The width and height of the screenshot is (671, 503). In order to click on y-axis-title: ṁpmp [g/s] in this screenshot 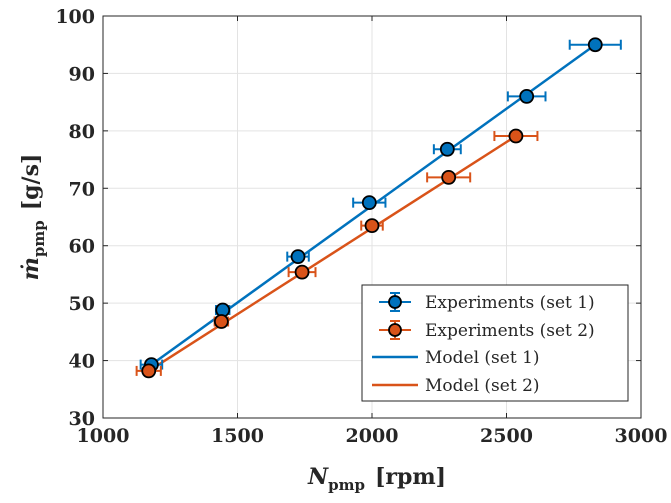, I will do `click(33, 217)`.